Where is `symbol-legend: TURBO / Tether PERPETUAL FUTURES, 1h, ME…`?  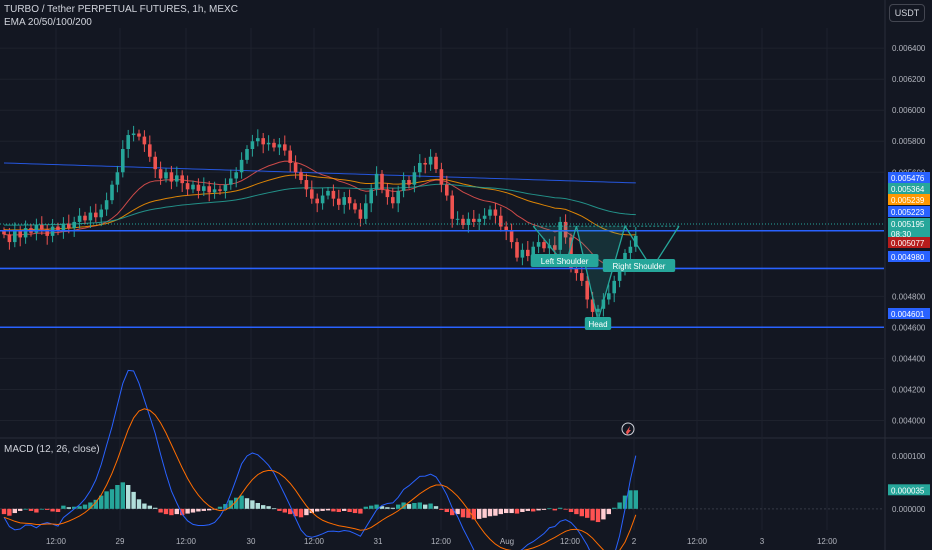 symbol-legend: TURBO / Tether PERPETUAL FUTURES, 1h, ME… is located at coordinates (121, 9).